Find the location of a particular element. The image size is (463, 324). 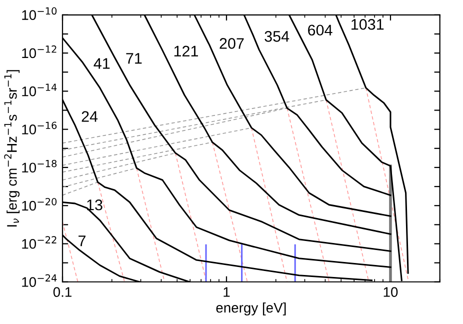

x-tick-label: 1 is located at coordinates (227, 292).